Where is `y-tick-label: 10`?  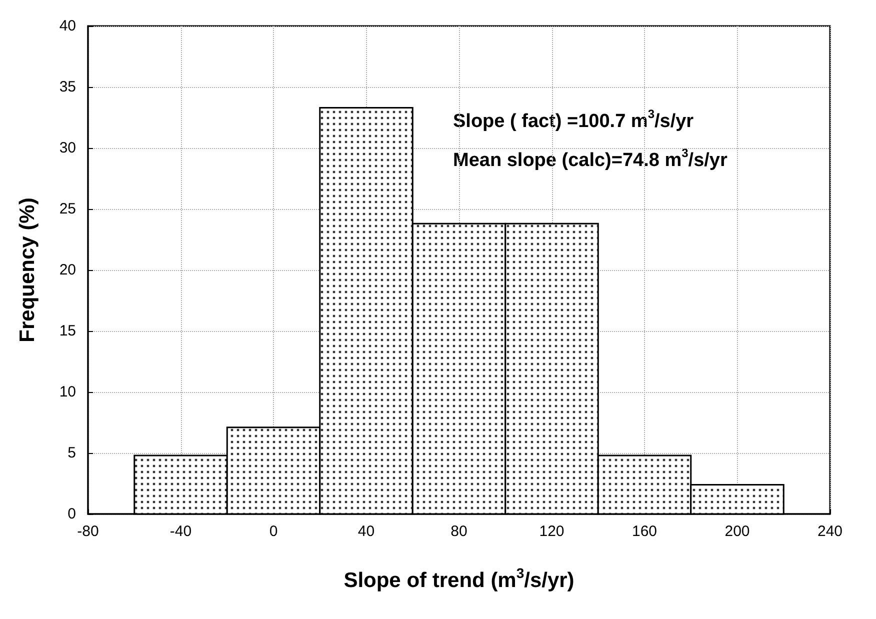 y-tick-label: 10 is located at coordinates (67, 392).